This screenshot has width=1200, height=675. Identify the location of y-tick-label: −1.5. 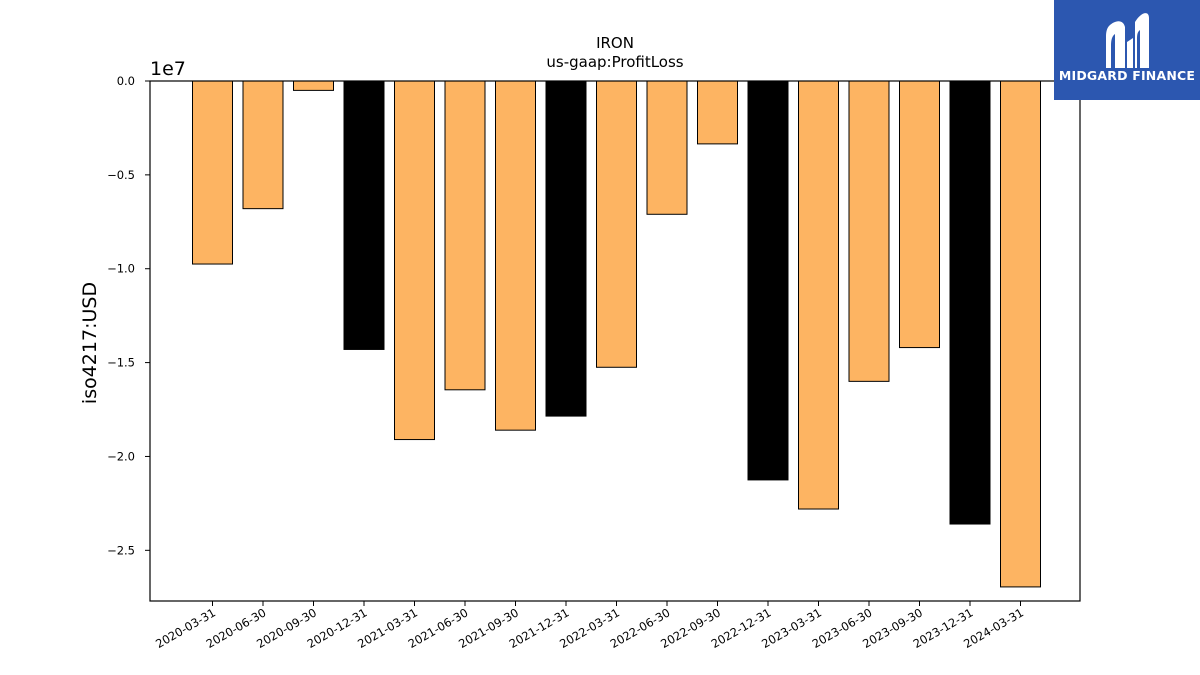
(121, 363).